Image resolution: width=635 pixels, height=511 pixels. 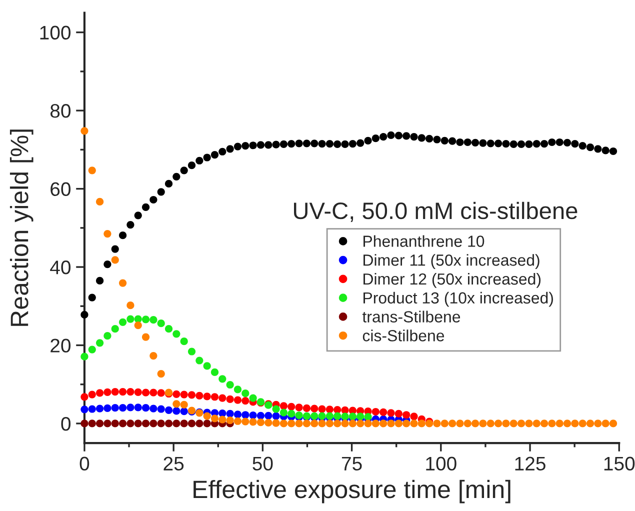 I want to click on legend-label: Phenanthrene 10, so click(x=424, y=241).